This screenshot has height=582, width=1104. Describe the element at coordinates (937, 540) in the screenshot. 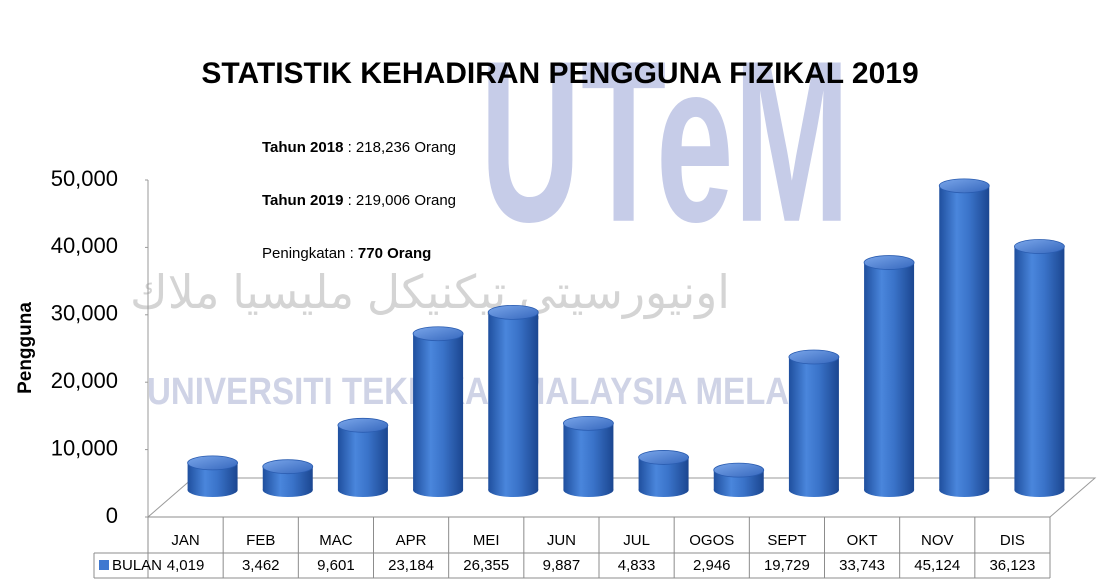

I see `x-tick-label: NOV` at that location.